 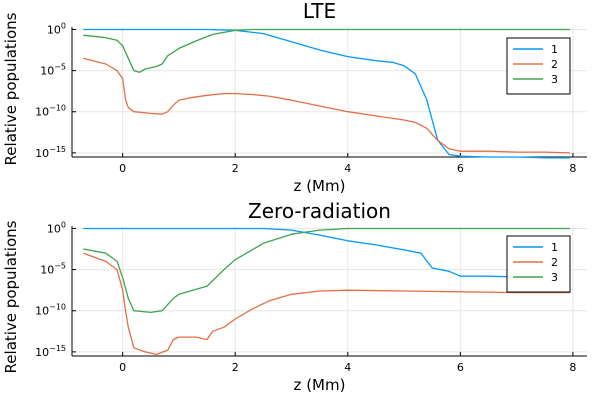 I want to click on chart-title: LTE, so click(x=319, y=11).